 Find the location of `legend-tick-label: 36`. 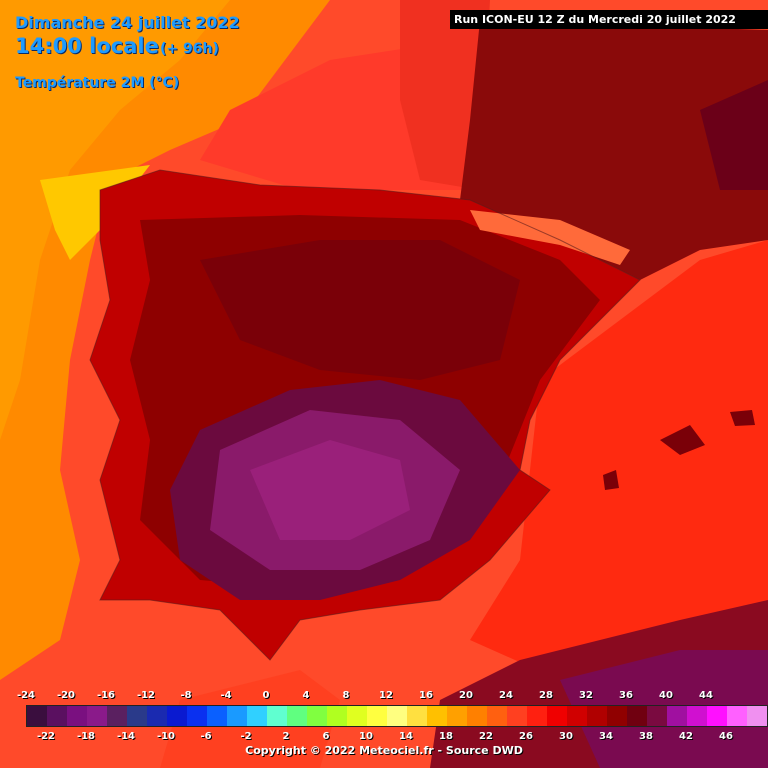

legend-tick-label: 36 is located at coordinates (626, 695).